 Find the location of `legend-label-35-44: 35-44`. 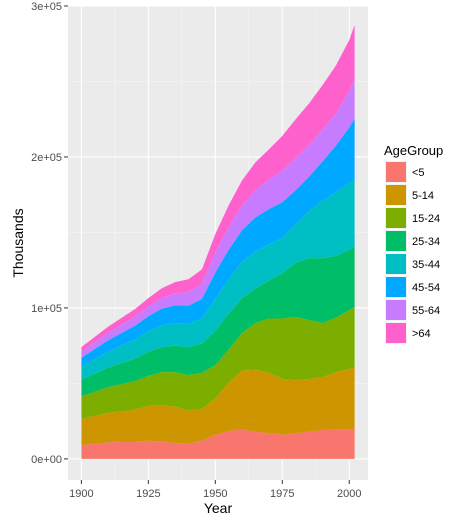

legend-label-35-44: 35-44 is located at coordinates (426, 265).